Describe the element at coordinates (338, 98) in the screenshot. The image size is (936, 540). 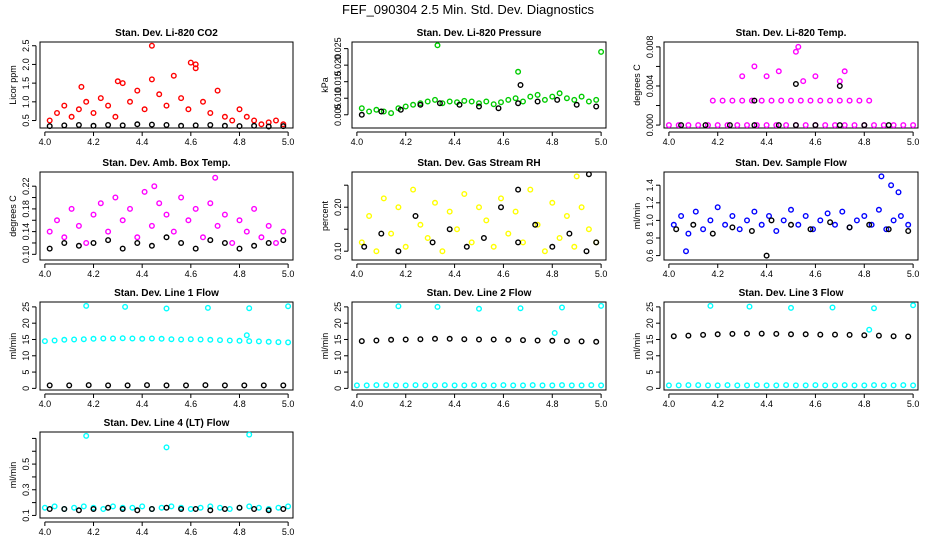
I see `y-tick-label: 0.010` at that location.